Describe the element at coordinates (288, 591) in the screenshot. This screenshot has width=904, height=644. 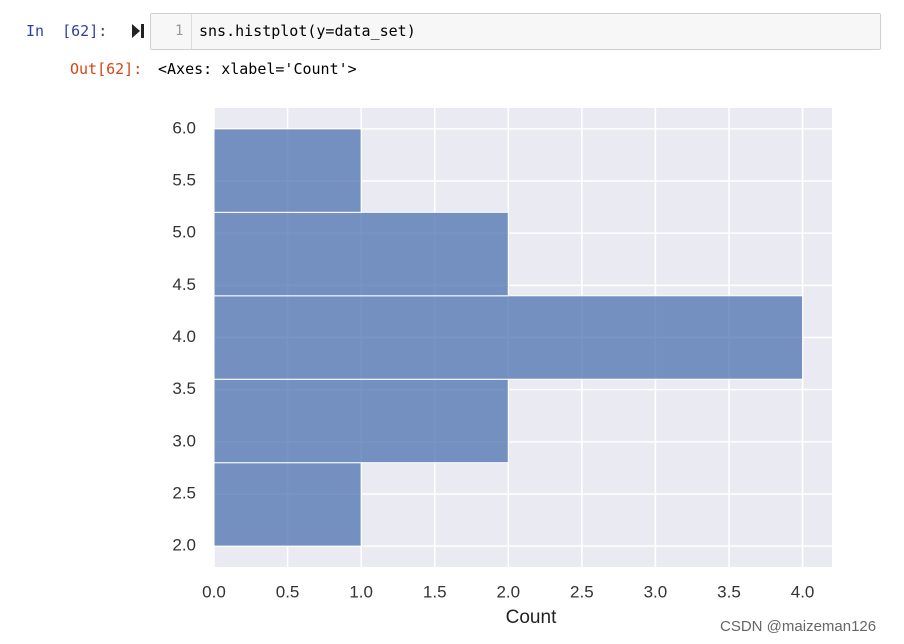
I see `x-tick-label: 0.5` at that location.